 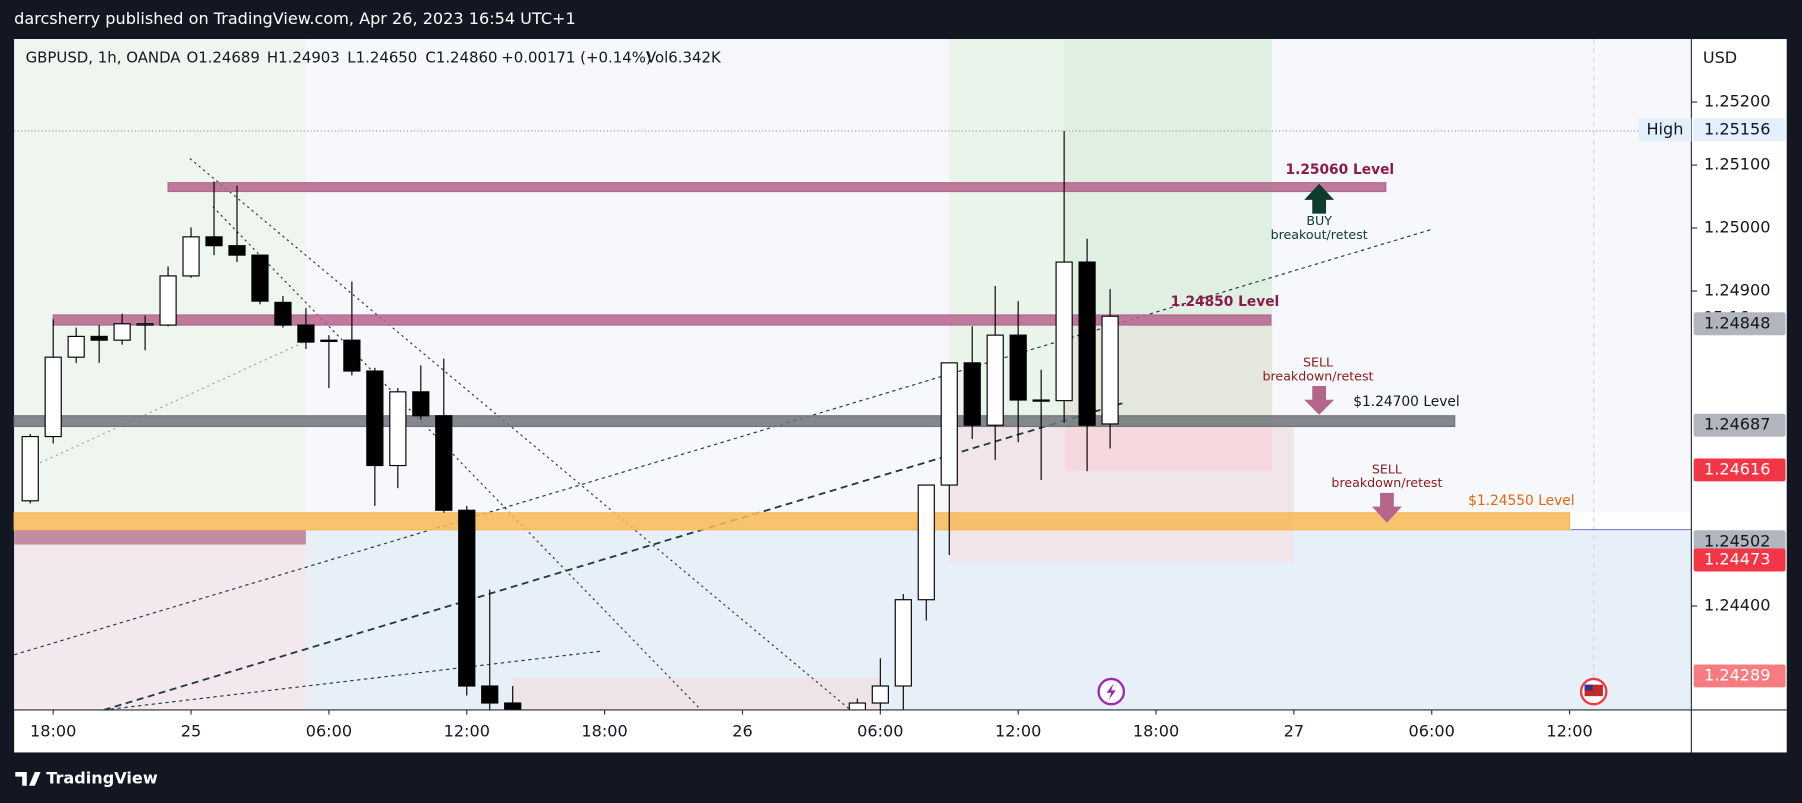 I want to click on legend-symbol: GBPUSD, 1h, OANDA, so click(x=104, y=58).